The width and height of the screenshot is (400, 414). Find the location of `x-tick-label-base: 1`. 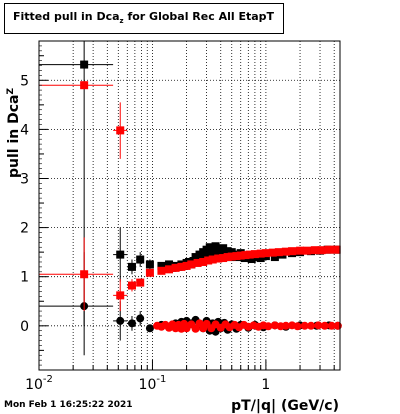

x-tick-label-base: 1 is located at coordinates (265, 385).